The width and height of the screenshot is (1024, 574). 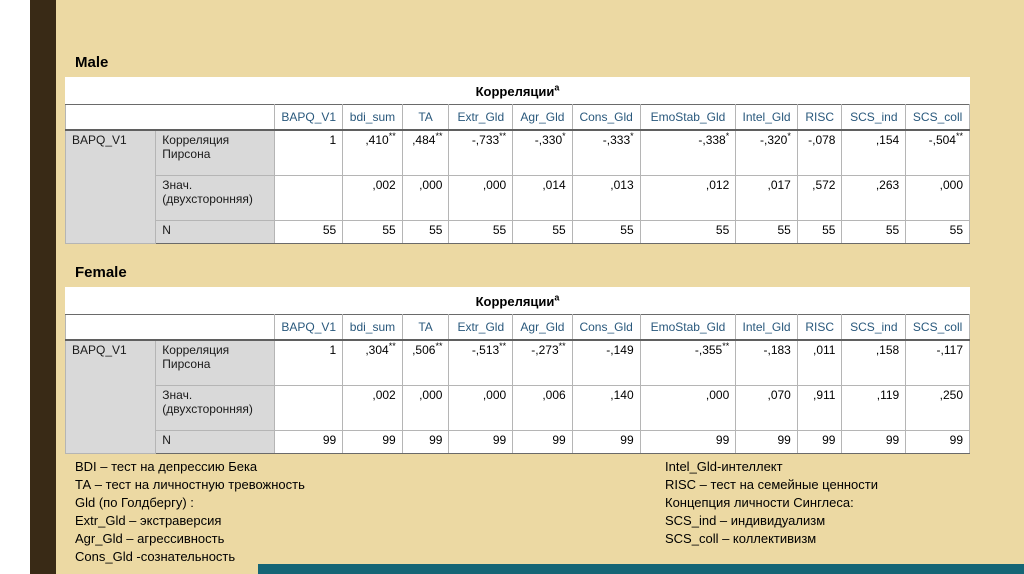 What do you see at coordinates (425, 327) in the screenshot?
I see `column-header: TA` at bounding box center [425, 327].